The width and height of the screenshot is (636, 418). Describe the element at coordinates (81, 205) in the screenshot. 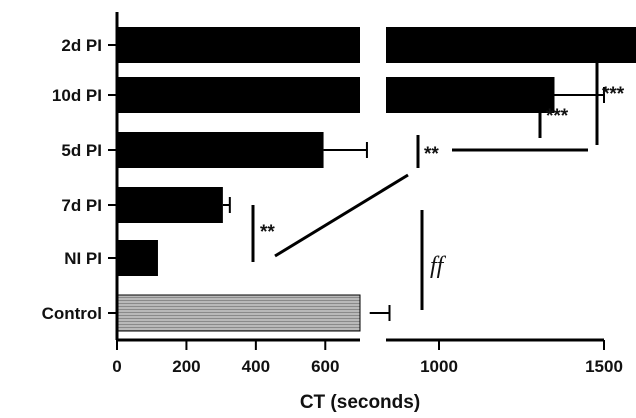

I see `category-label: 7d PI` at that location.